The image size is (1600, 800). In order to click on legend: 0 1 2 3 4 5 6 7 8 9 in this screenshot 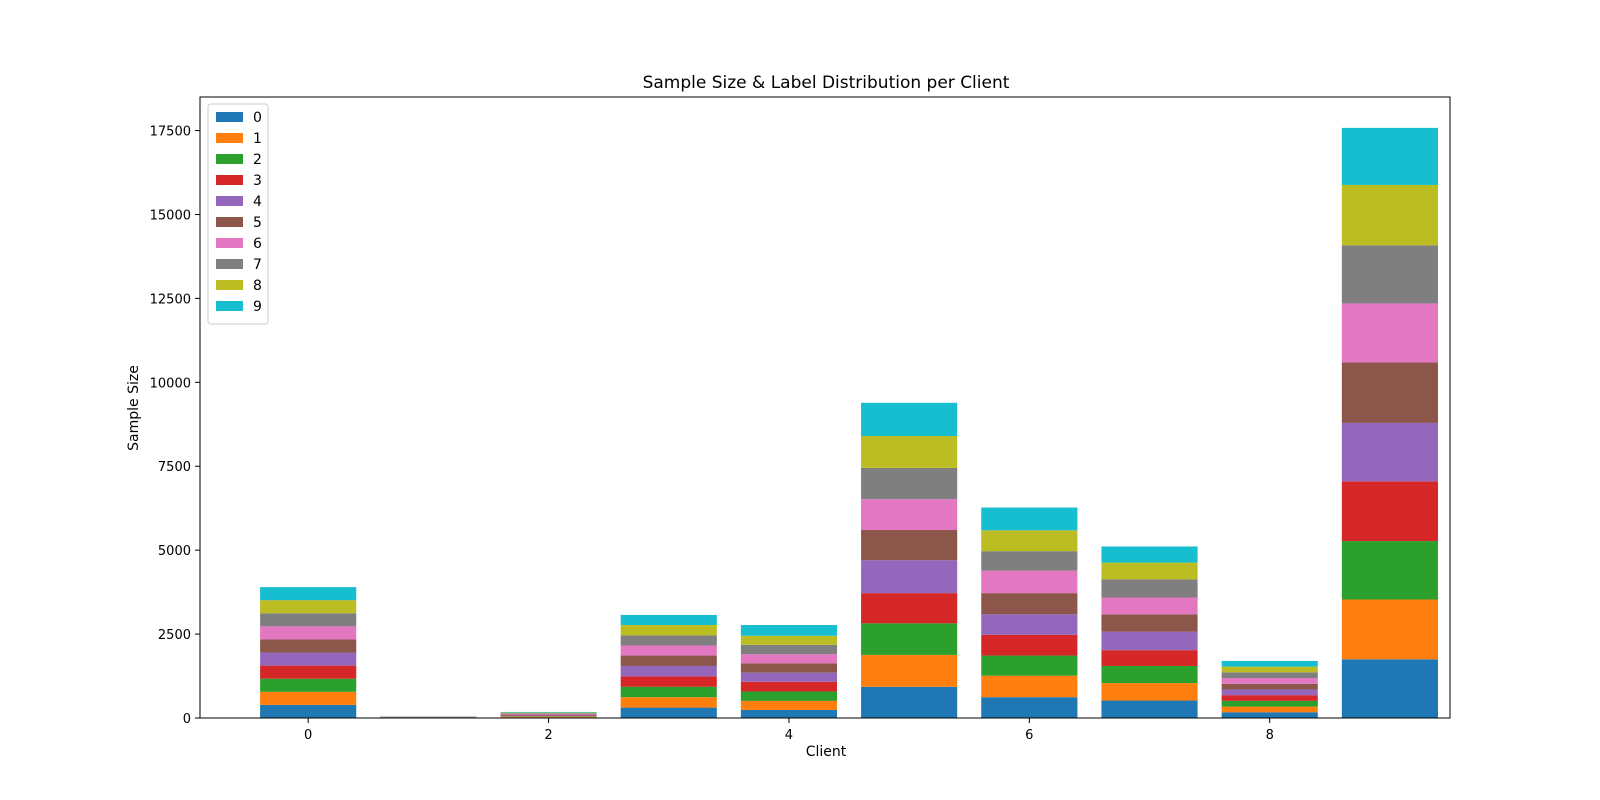, I will do `click(238, 214)`.